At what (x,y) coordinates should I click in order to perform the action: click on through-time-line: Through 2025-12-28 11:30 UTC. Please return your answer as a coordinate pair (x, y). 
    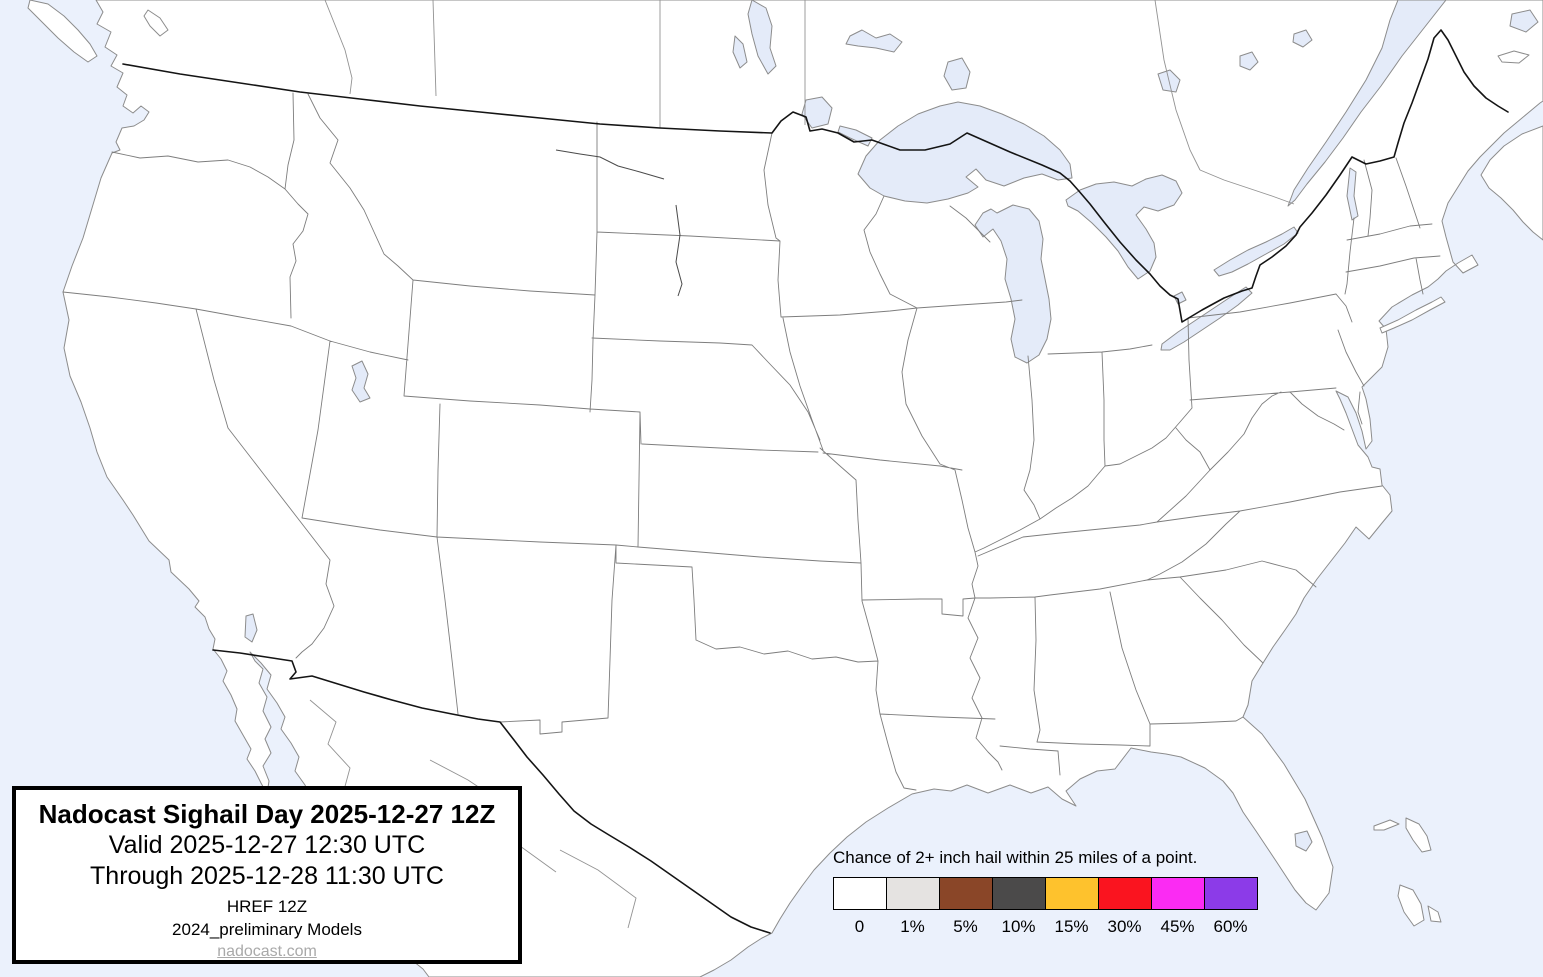
    Looking at the image, I should click on (267, 876).